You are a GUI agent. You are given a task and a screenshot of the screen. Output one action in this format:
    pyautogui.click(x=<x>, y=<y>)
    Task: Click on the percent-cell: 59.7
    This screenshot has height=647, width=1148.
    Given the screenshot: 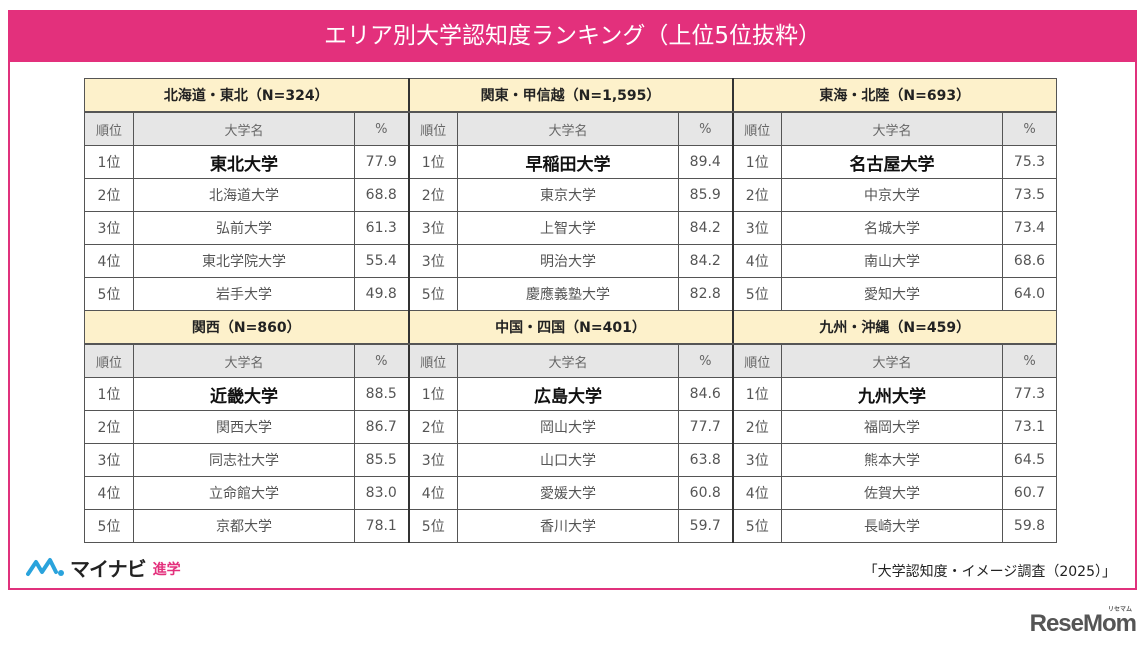 What is the action you would take?
    pyautogui.click(x=705, y=526)
    